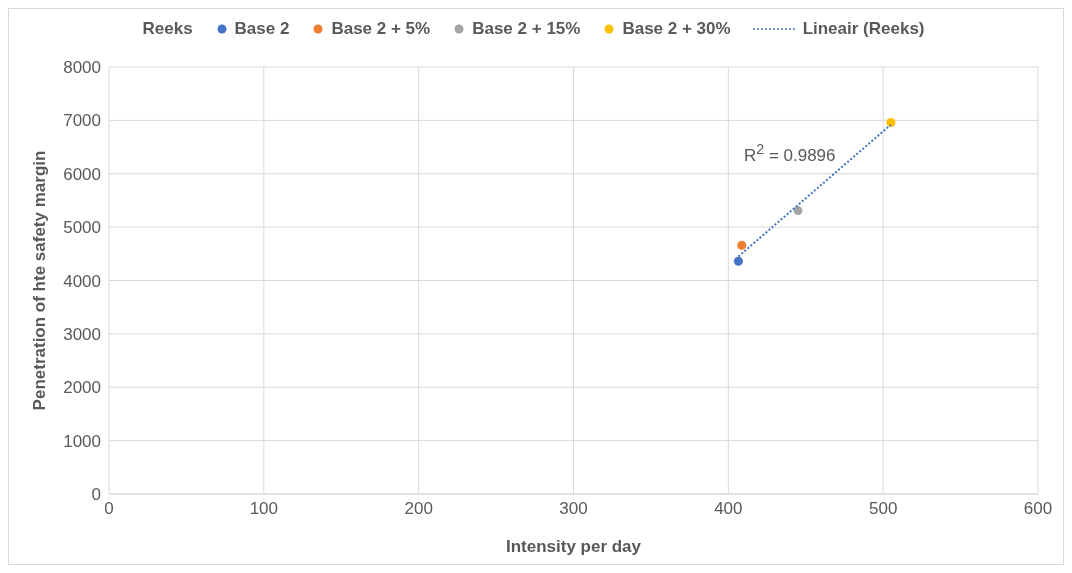 The width and height of the screenshot is (1072, 573). What do you see at coordinates (167, 29) in the screenshot?
I see `legend-title: Reeks` at bounding box center [167, 29].